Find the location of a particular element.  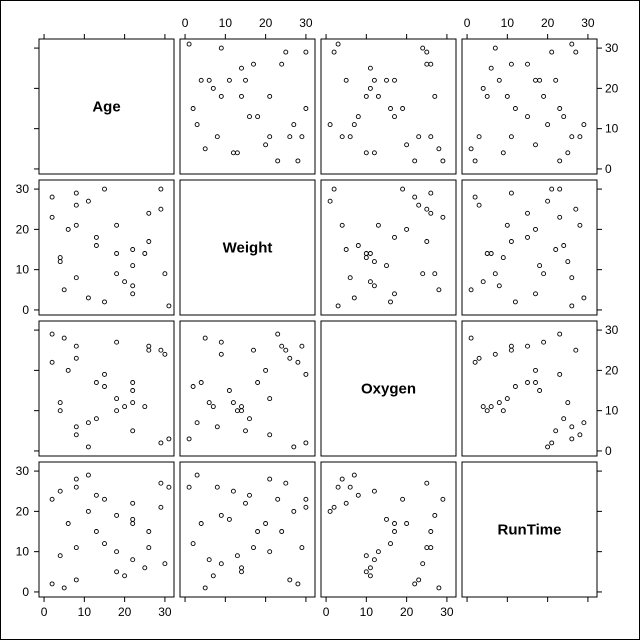

panel-runtime-vs-runtime: RunTime is located at coordinates (529, 529).